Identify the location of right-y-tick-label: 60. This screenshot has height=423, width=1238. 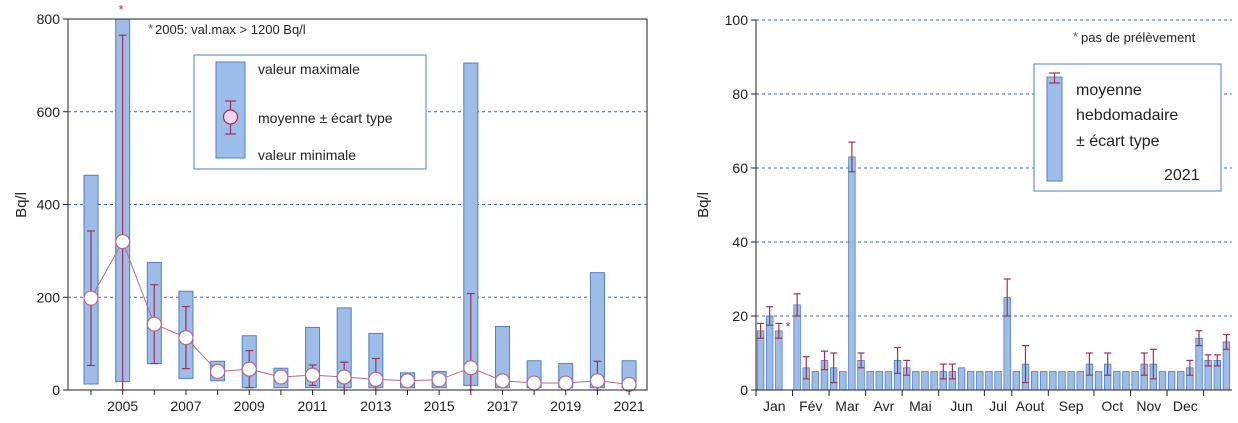
(740, 168).